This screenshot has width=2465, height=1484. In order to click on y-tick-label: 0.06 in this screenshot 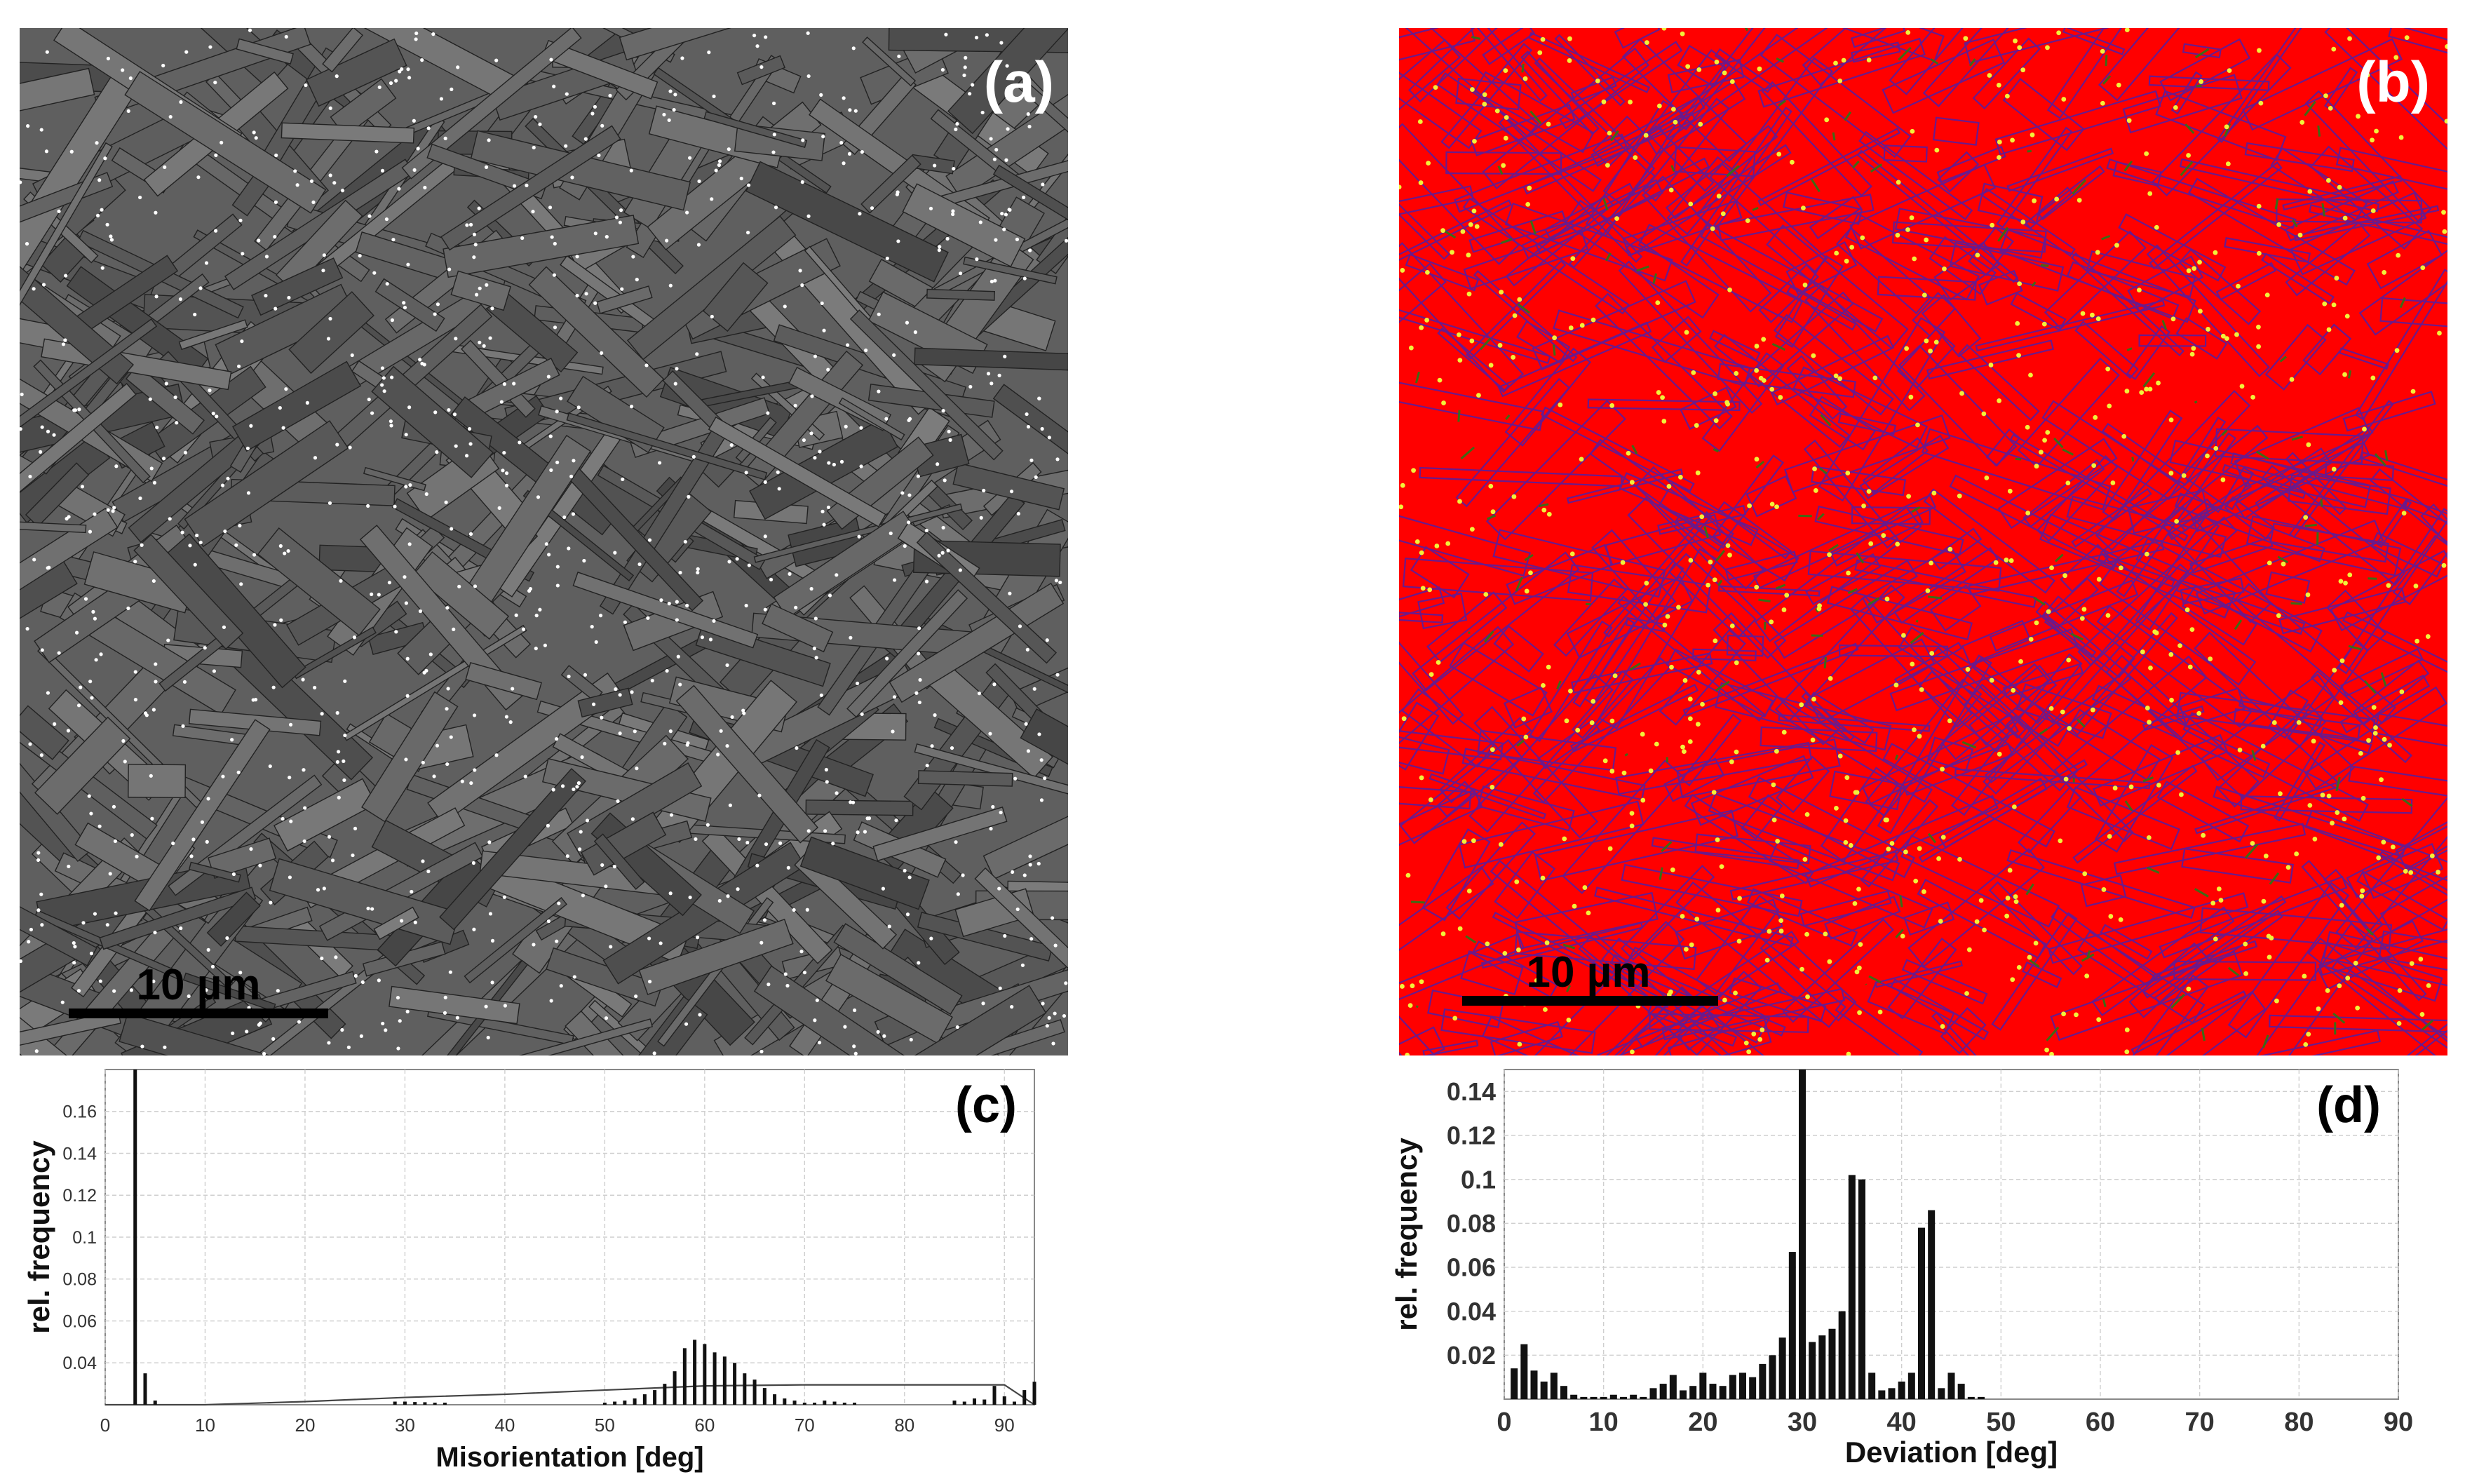, I will do `click(1471, 1268)`.